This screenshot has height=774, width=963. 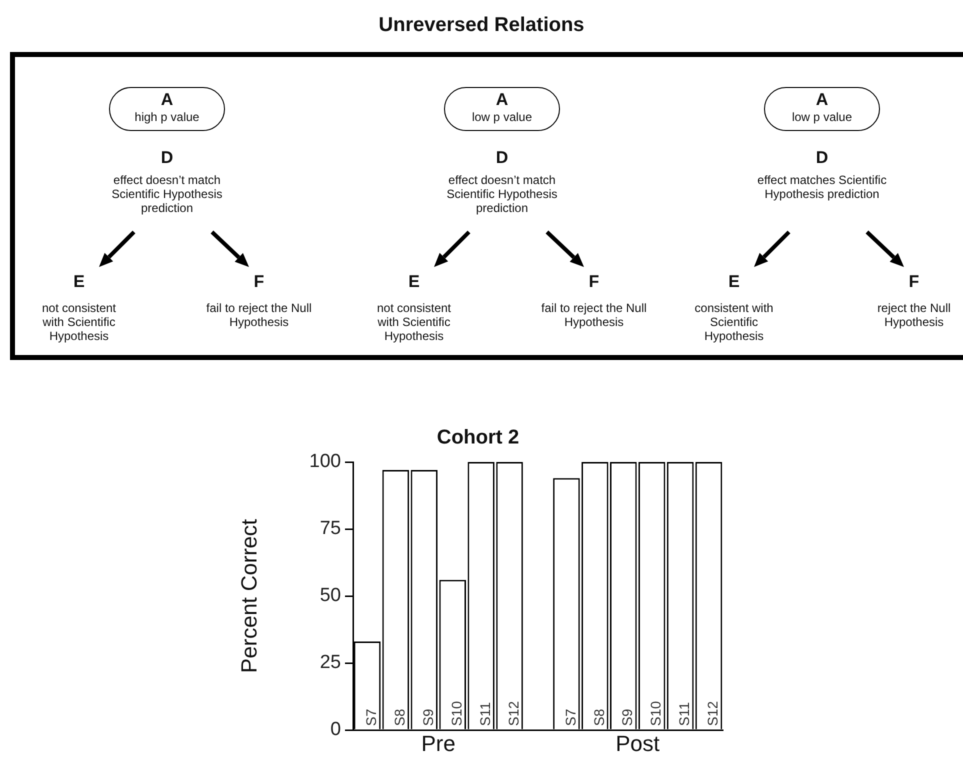 I want to click on text: Unreversed Relations, so click(x=482, y=25).